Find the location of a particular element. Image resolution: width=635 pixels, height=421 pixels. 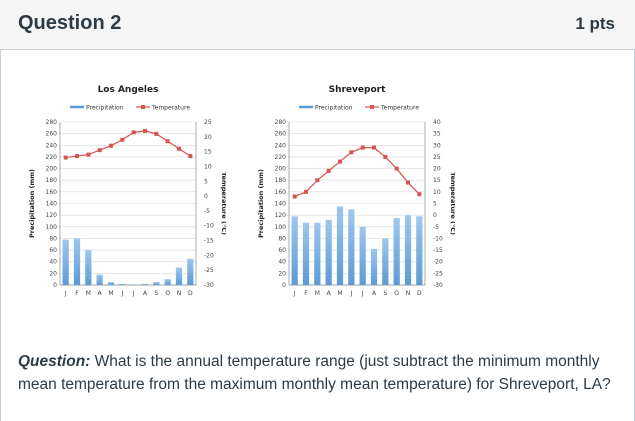

y-tick-left: 80 is located at coordinates (282, 238).